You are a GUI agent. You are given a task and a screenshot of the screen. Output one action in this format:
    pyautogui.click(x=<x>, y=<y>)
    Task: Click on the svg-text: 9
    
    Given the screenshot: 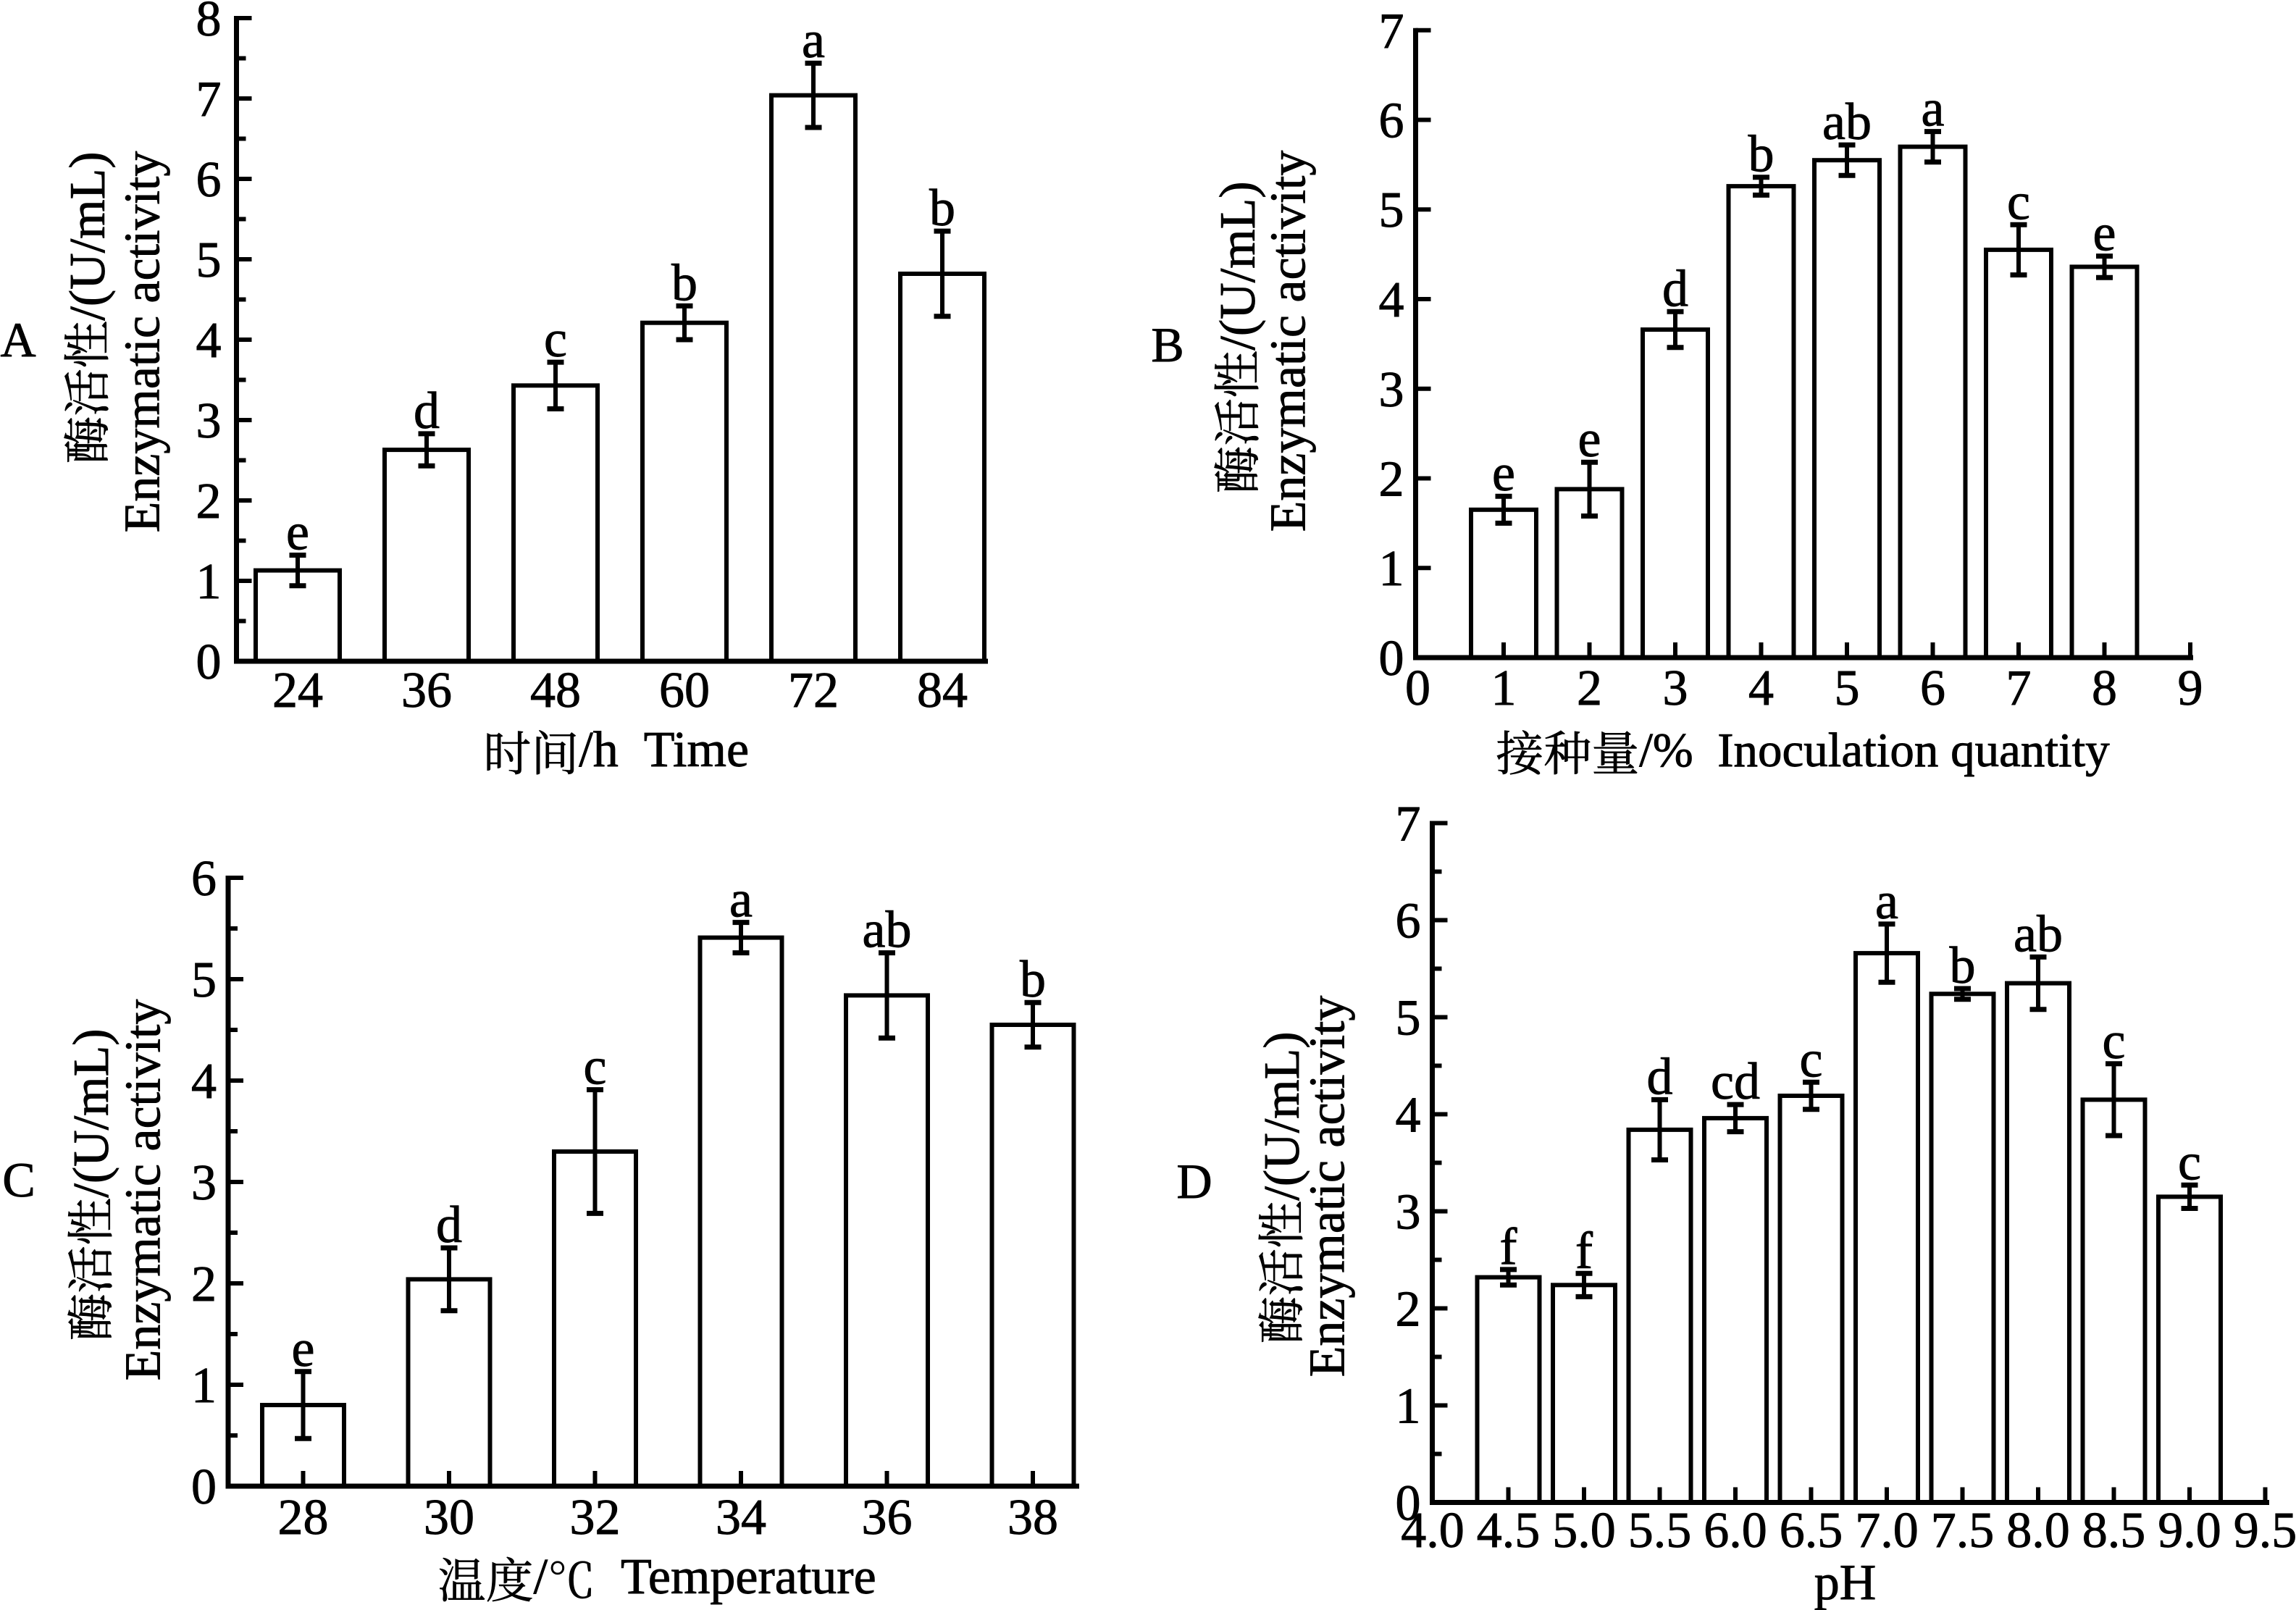 What is the action you would take?
    pyautogui.click(x=2190, y=688)
    